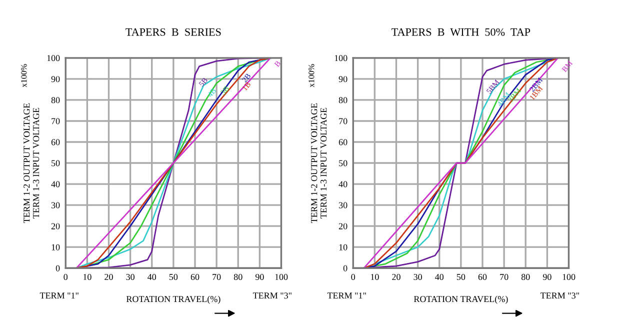  Describe the element at coordinates (461, 32) in the screenshot. I see `chart-title: TAPERS B WITH 50% TAP` at that location.